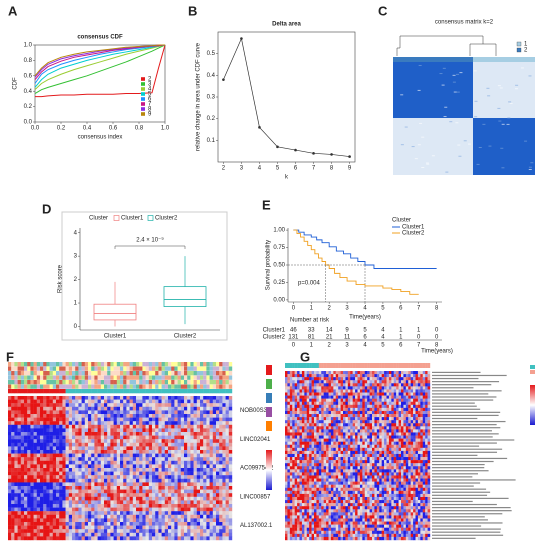 The image size is (548, 550). Describe the element at coordinates (150, 85) in the screenshot. I see `legend-label: 3` at that location.